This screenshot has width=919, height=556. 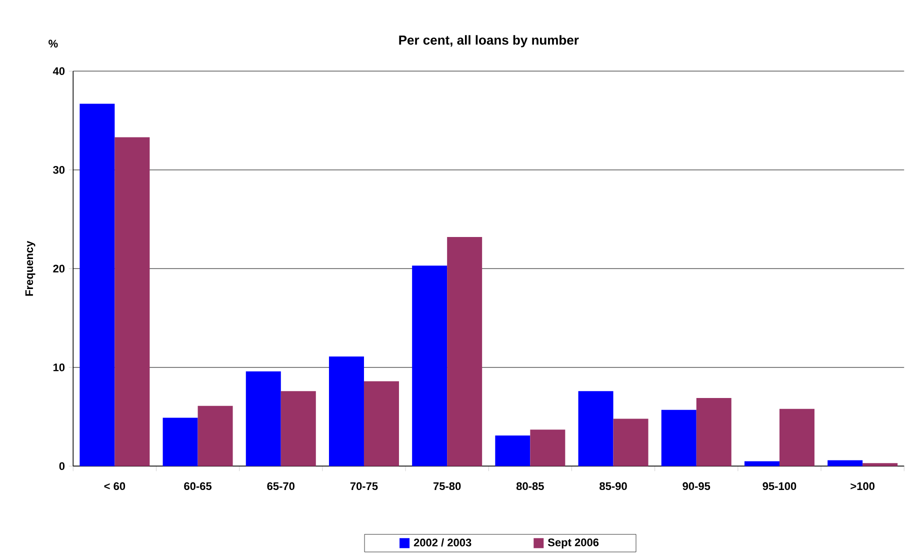 I want to click on y-tick-label: 40, so click(x=58, y=71).